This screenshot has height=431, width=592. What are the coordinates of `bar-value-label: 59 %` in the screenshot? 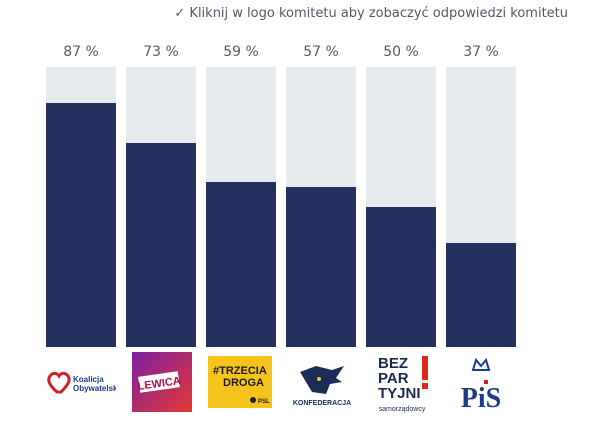 It's located at (241, 52).